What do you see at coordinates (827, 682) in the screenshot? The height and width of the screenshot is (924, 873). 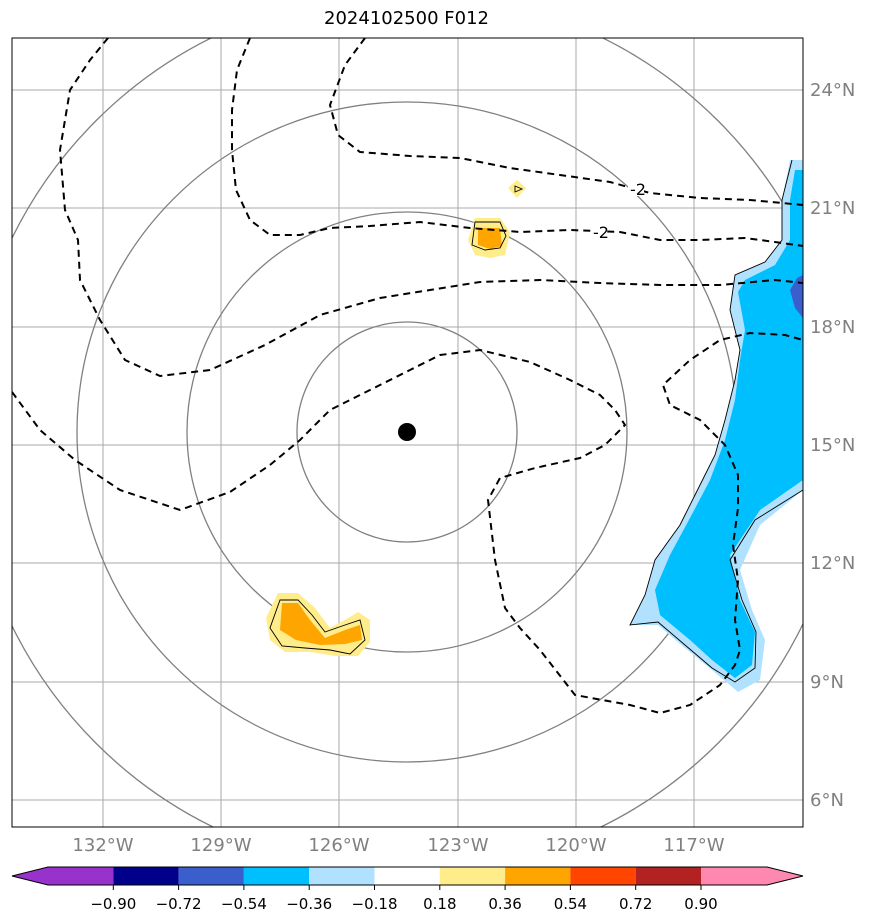 I see `lat-label-9: 9°N` at bounding box center [827, 682].